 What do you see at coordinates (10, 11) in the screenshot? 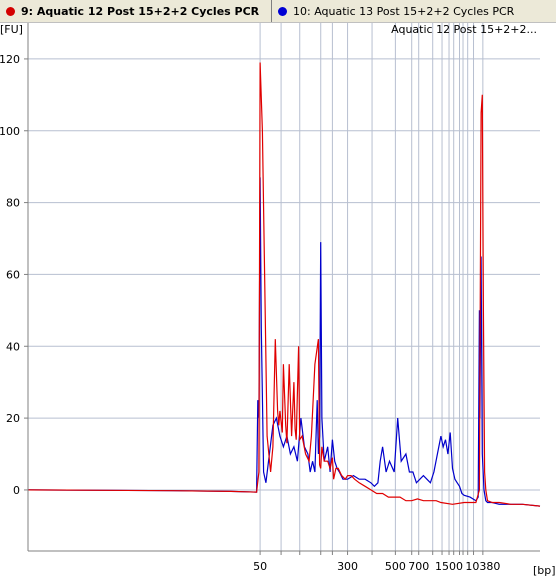
I see `red-dot-icon` at bounding box center [10, 11].